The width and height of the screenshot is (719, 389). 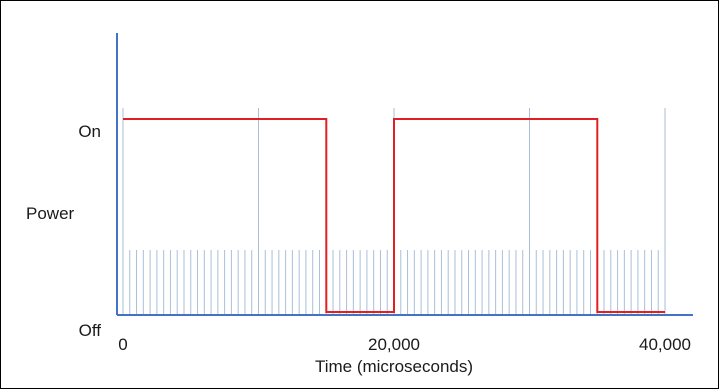 I want to click on y-axis-title: Power, so click(x=50, y=213).